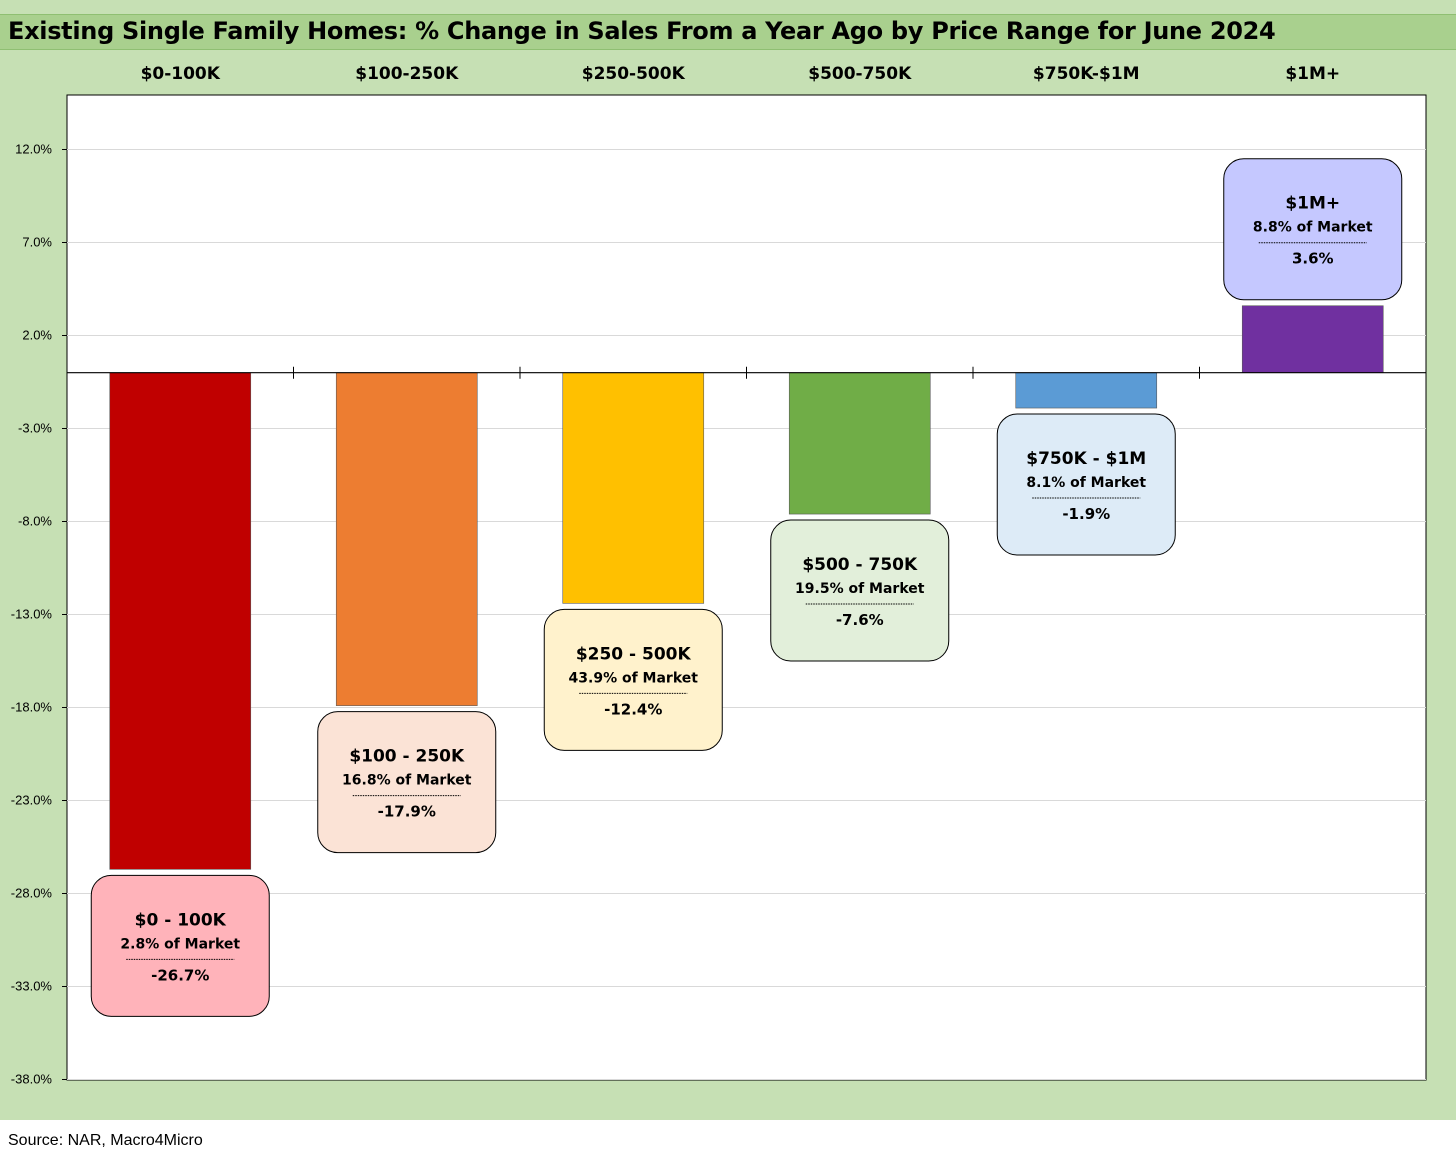 The height and width of the screenshot is (1159, 1456). I want to click on category-label: $250-500K, so click(634, 74).